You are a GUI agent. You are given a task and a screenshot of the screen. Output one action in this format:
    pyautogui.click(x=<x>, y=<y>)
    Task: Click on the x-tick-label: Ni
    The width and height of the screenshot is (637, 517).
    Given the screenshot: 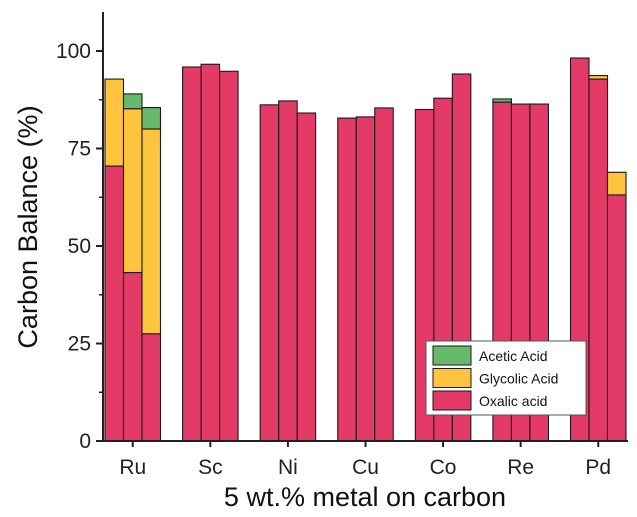 What is the action you would take?
    pyautogui.click(x=288, y=467)
    